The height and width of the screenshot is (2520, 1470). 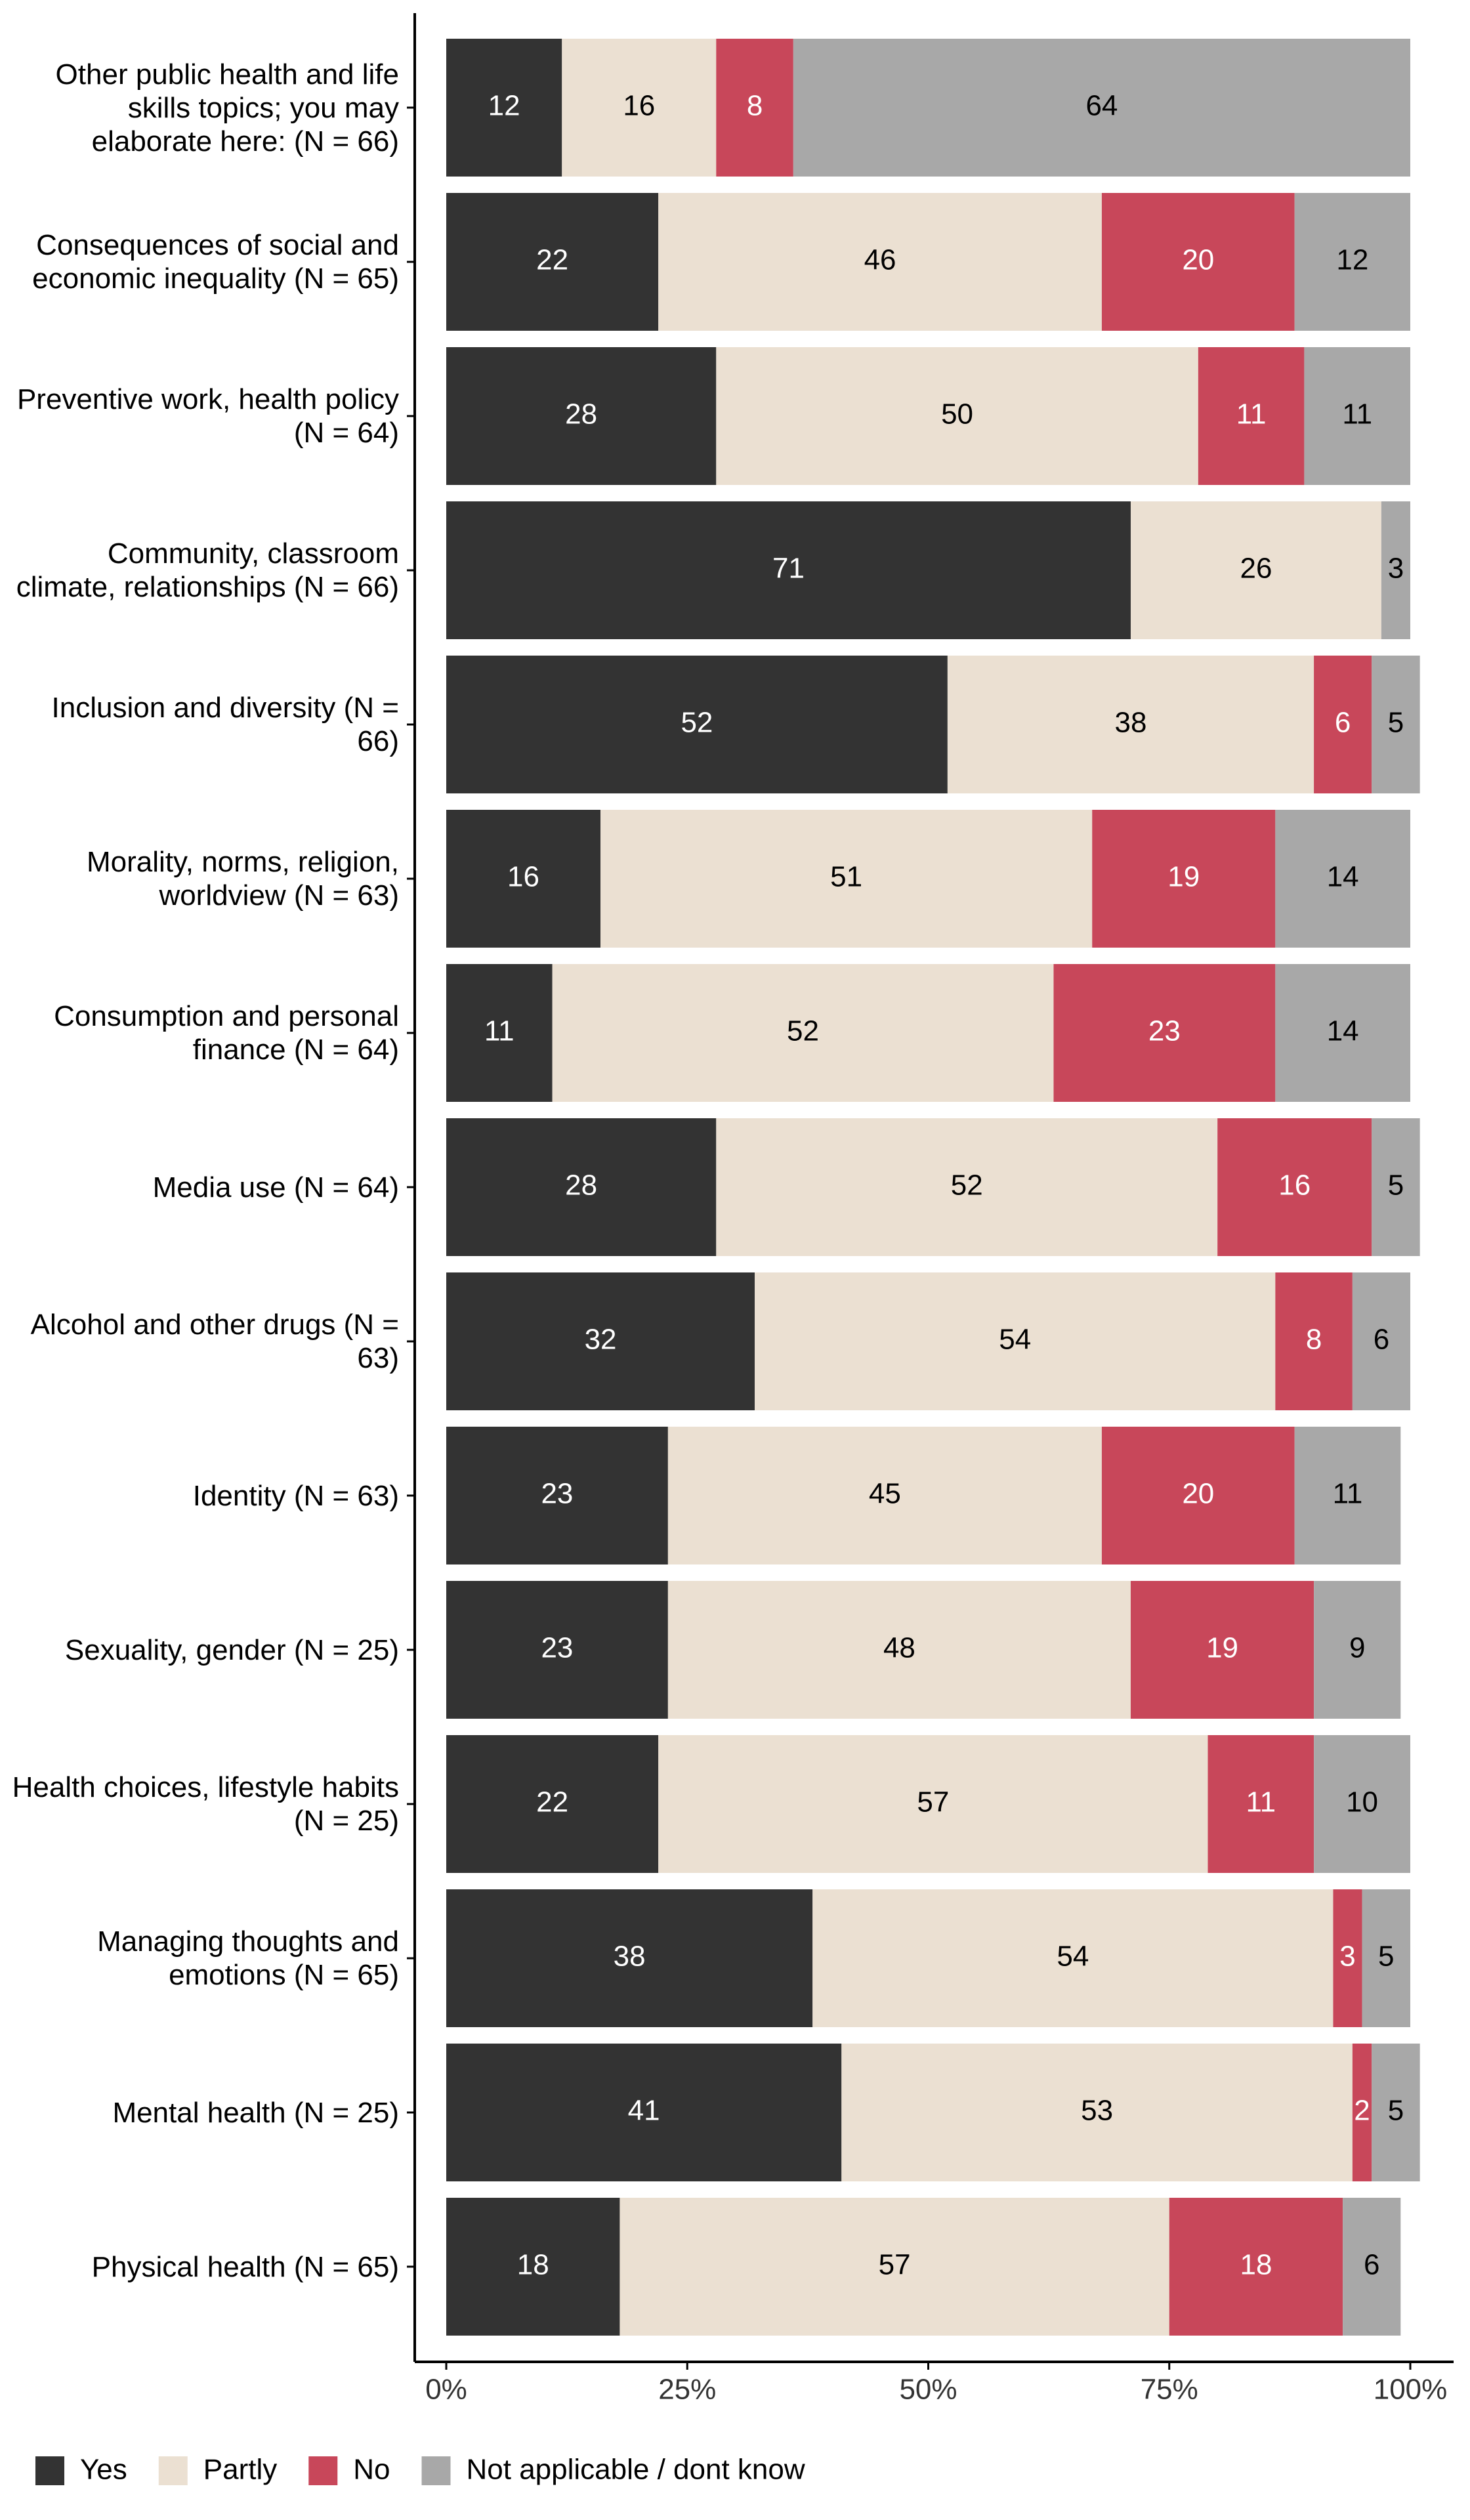 I want to click on data-label: 6, so click(x=1371, y=2265).